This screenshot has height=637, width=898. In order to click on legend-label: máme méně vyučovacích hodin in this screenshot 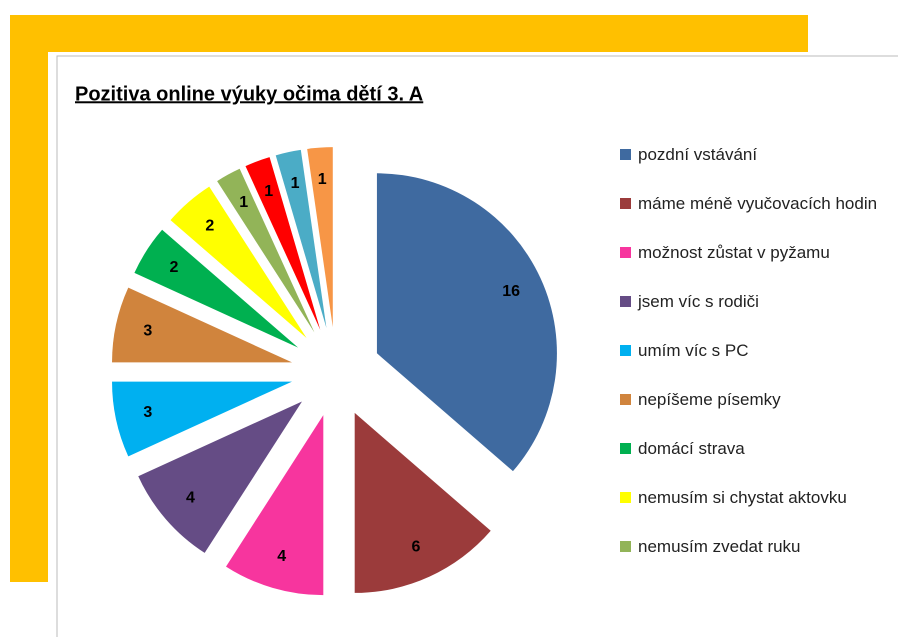, I will do `click(758, 203)`.